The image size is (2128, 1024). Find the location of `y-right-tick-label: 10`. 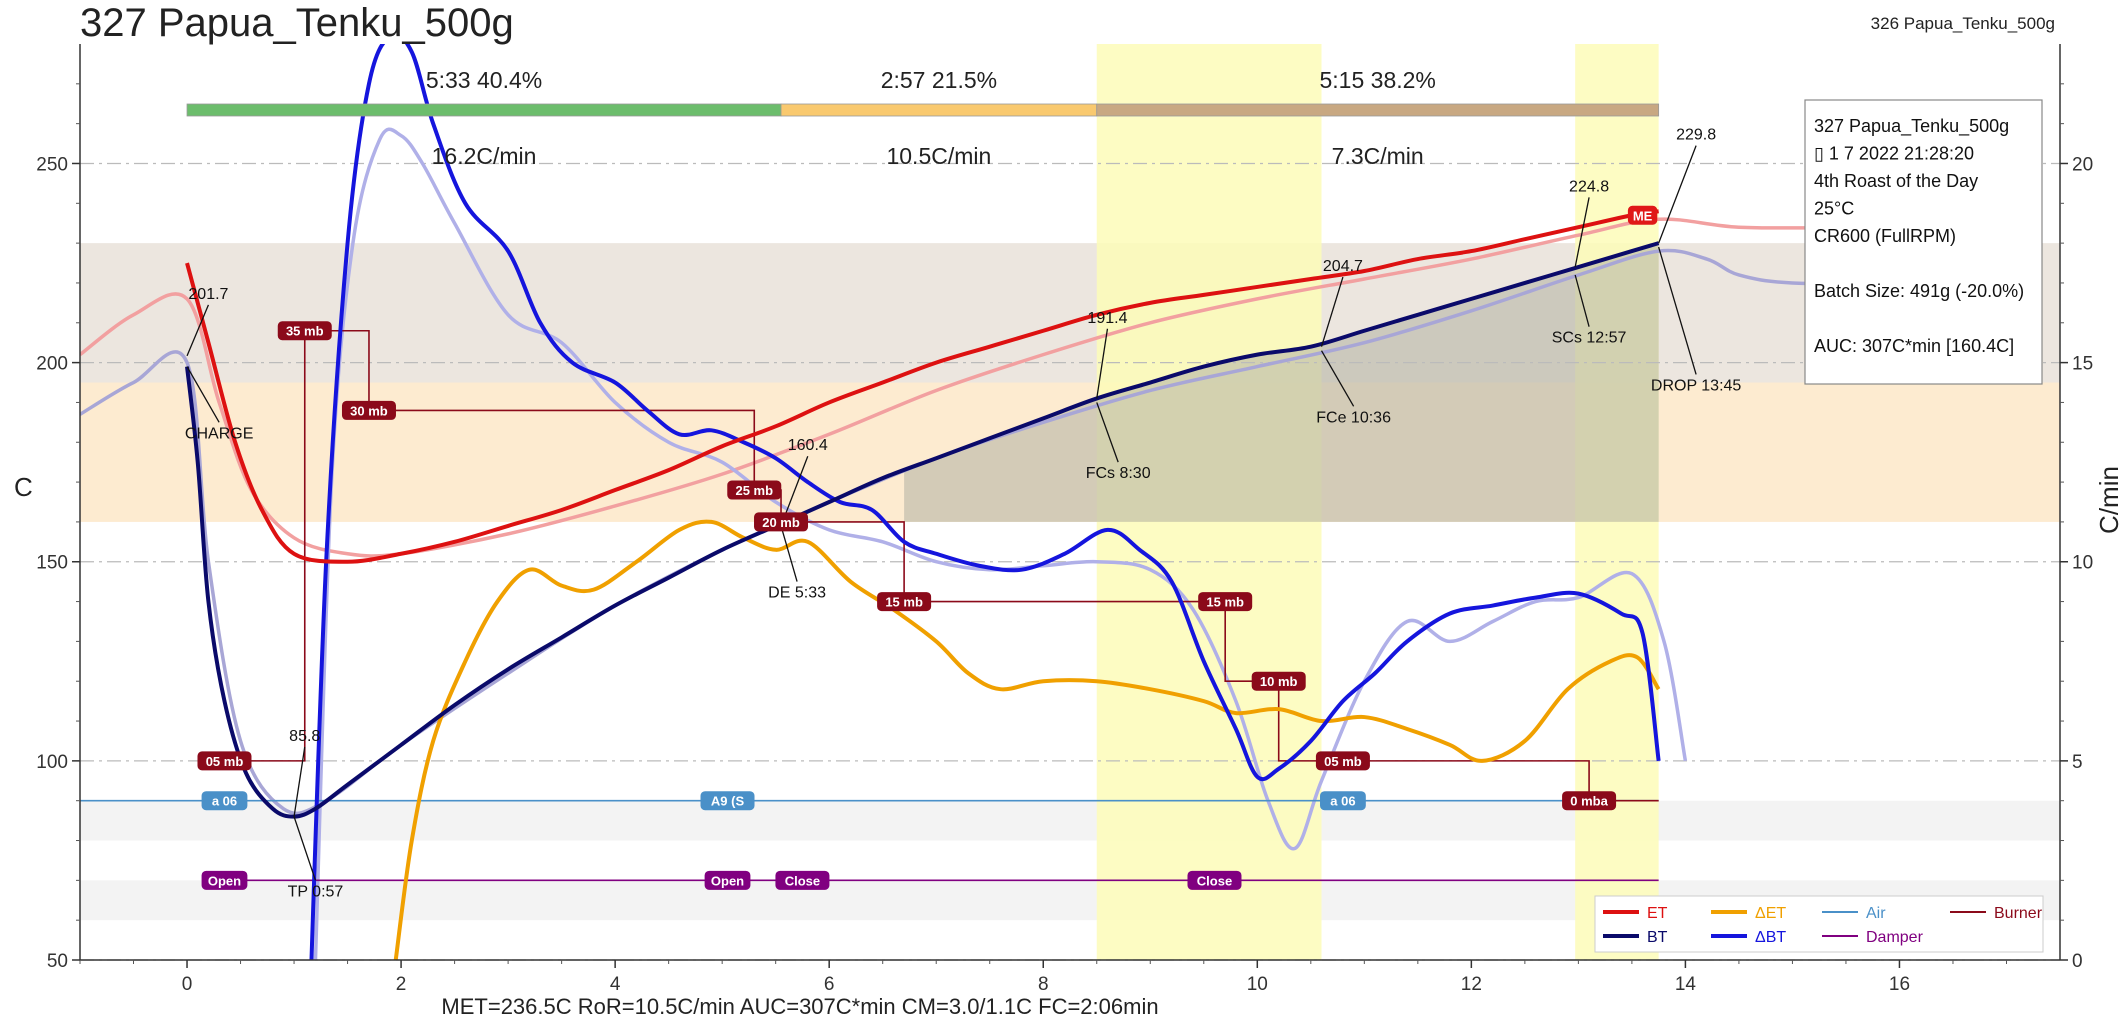

y-right-tick-label: 10 is located at coordinates (2082, 563).